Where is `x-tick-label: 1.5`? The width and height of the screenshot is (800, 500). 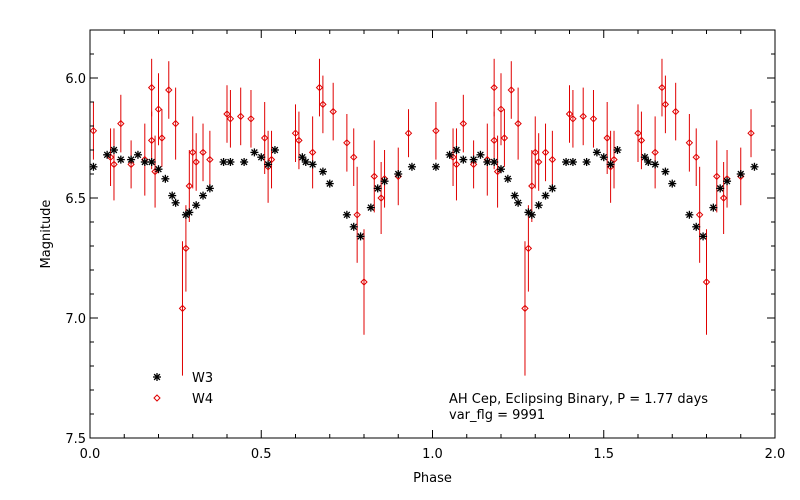
x-tick-label: 1.5 is located at coordinates (603, 454).